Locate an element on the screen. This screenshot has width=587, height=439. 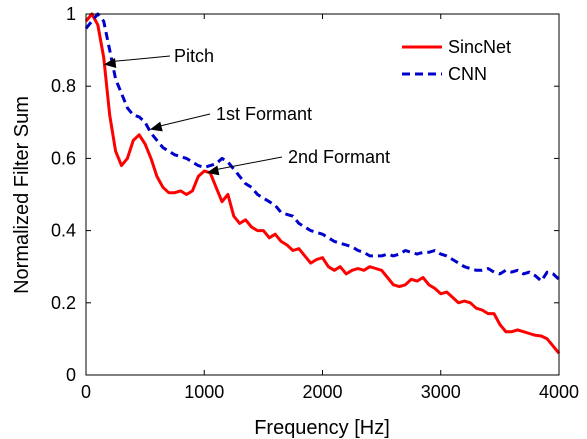
y-tick-label: 0.4 is located at coordinates (63, 231).